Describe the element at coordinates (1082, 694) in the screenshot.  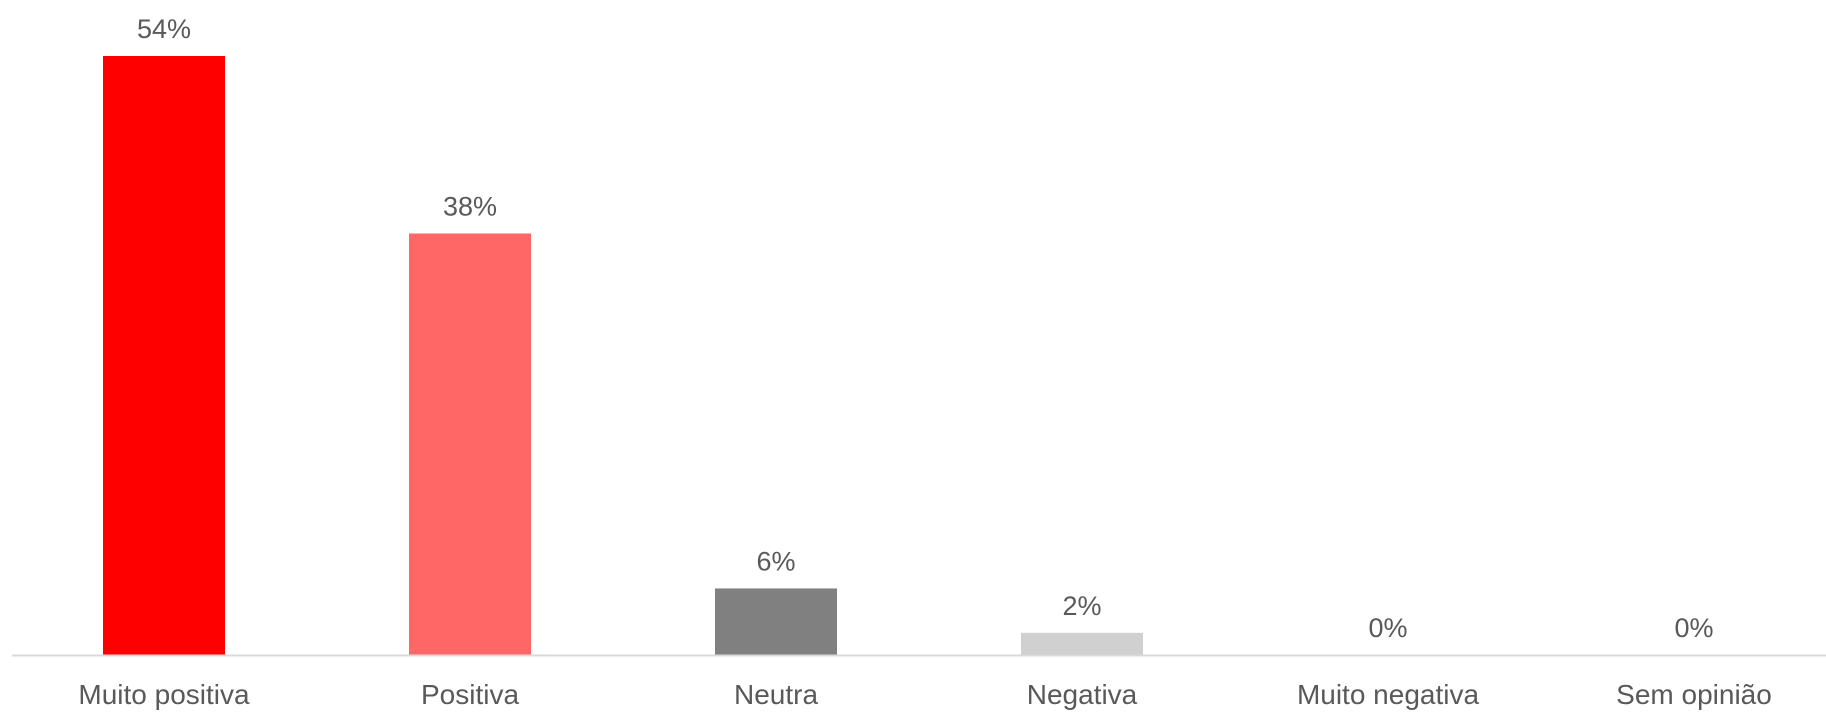
I see `x-tick-label-negativa: Negativa` at that location.